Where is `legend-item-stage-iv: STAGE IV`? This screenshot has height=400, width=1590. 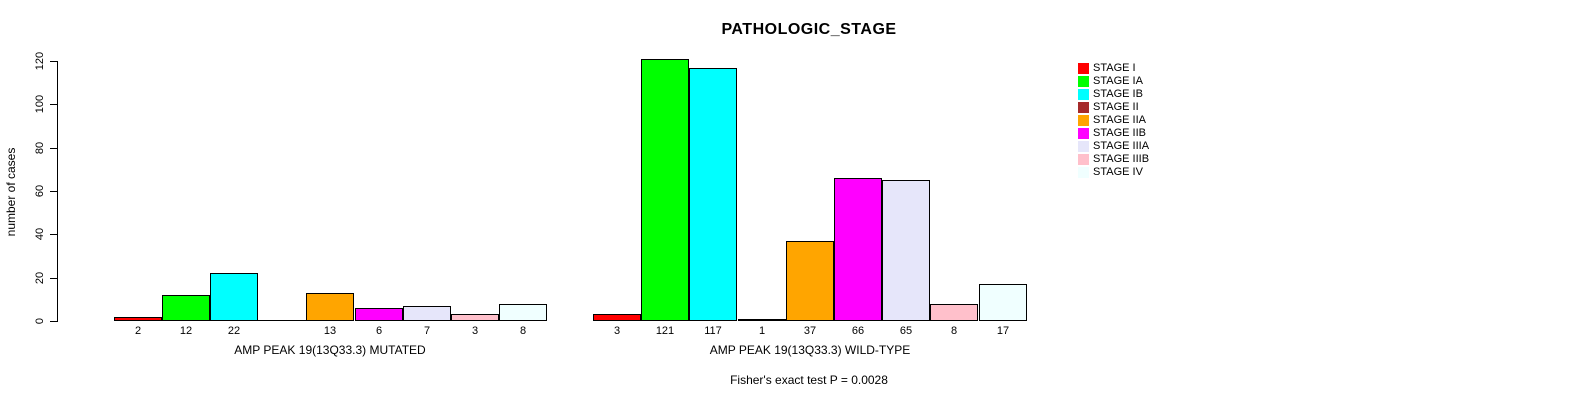
legend-item-stage-iv: STAGE IV is located at coordinates (1113, 172).